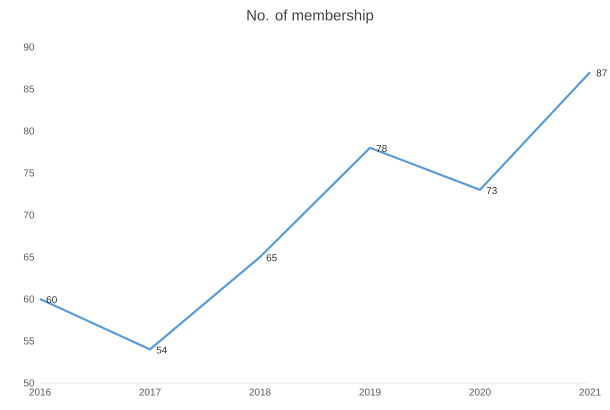 Image resolution: width=610 pixels, height=410 pixels. I want to click on data-label: 87, so click(601, 72).